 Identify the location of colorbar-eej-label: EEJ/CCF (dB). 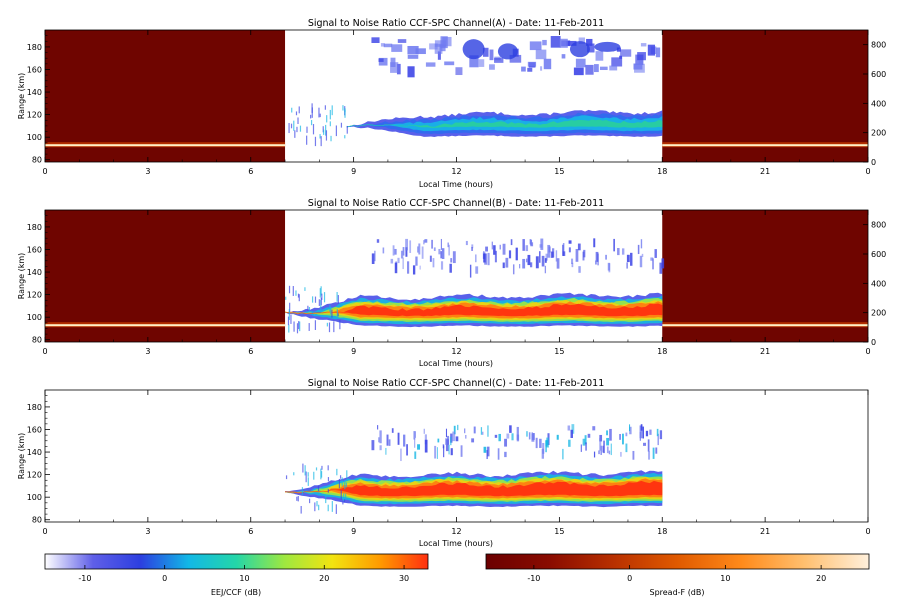
(236, 592).